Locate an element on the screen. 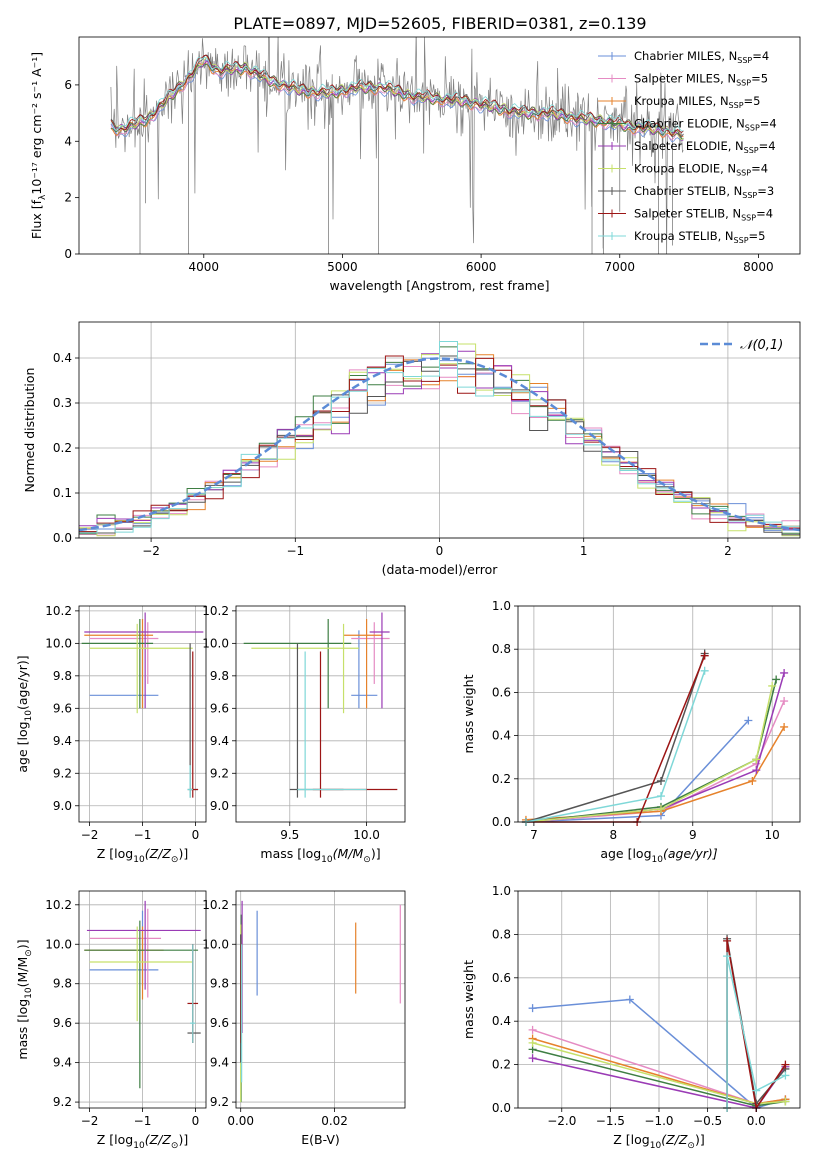  label-part: Z [log is located at coordinates (115, 853).